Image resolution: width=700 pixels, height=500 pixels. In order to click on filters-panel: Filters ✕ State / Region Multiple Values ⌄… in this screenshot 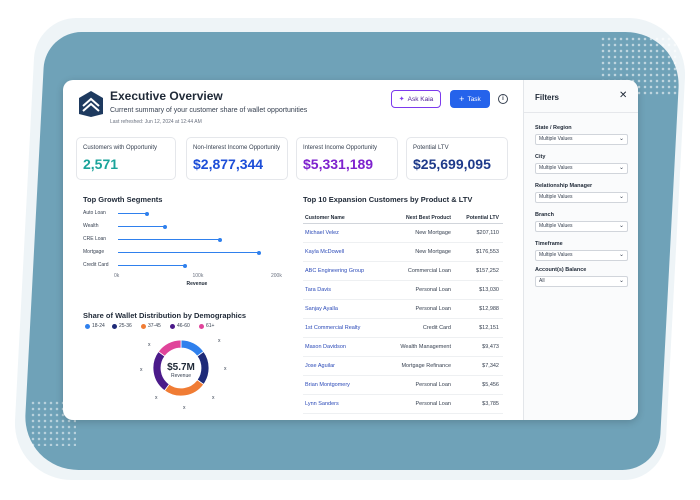, I will do `click(580, 250)`.